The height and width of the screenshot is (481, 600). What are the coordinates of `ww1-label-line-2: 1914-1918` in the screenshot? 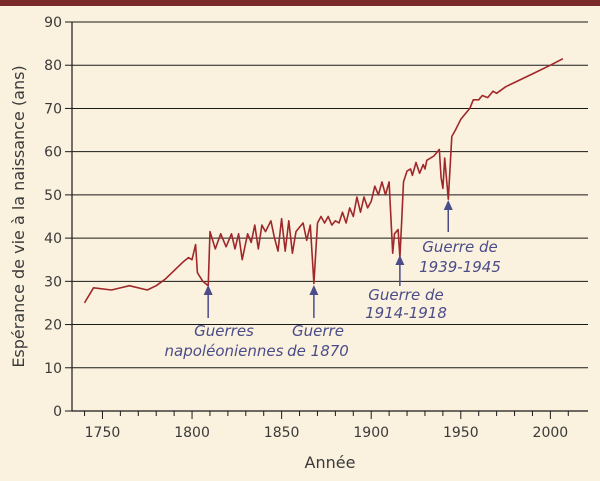 It's located at (406, 313).